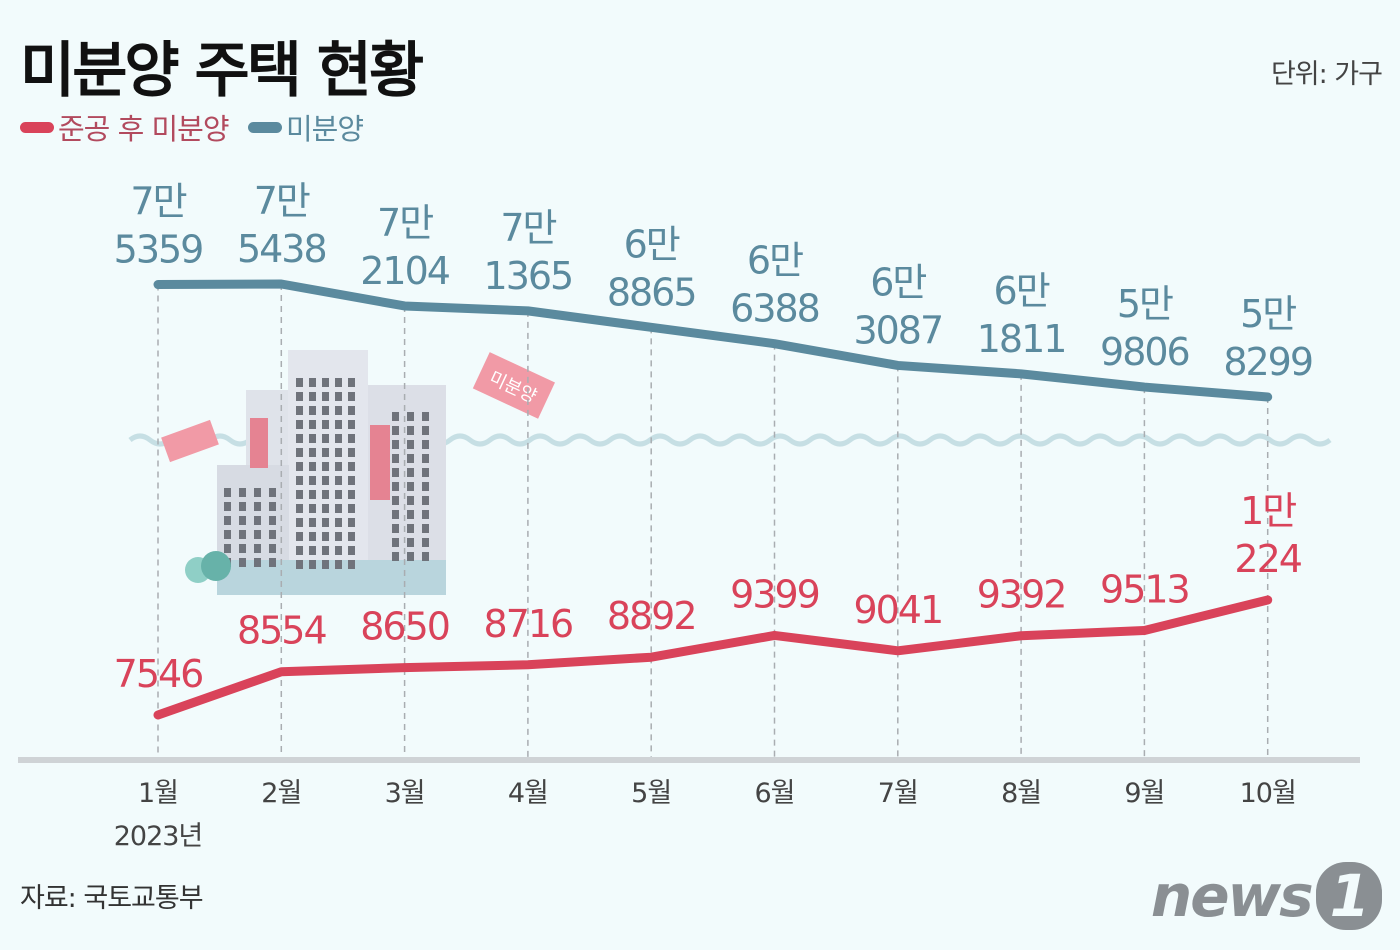 The image size is (1400, 950). Describe the element at coordinates (1144, 590) in the screenshot. I see `completed-unsold-data-label: 9513` at that location.